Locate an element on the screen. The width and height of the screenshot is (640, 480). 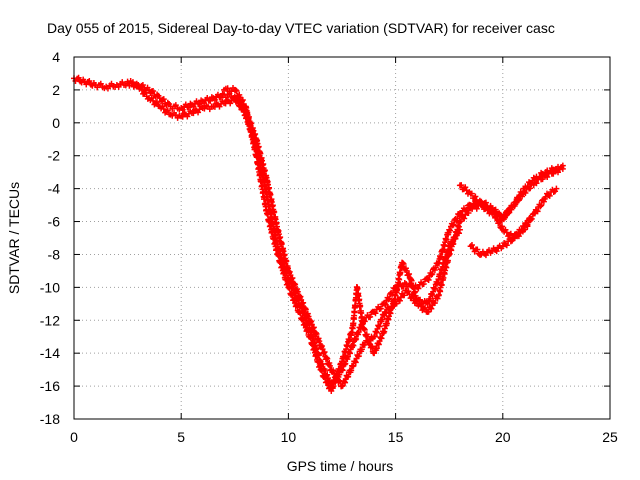
x-tick-label: 0 is located at coordinates (74, 437).